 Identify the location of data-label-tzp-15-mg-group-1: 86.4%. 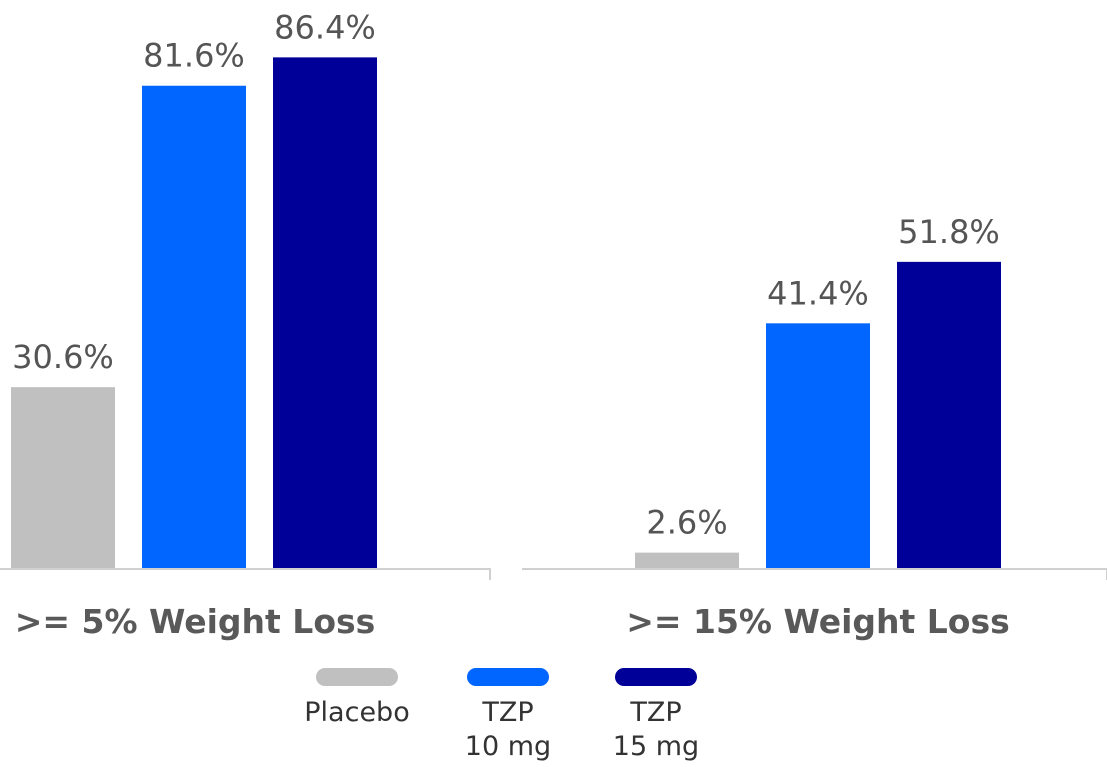
(325, 27).